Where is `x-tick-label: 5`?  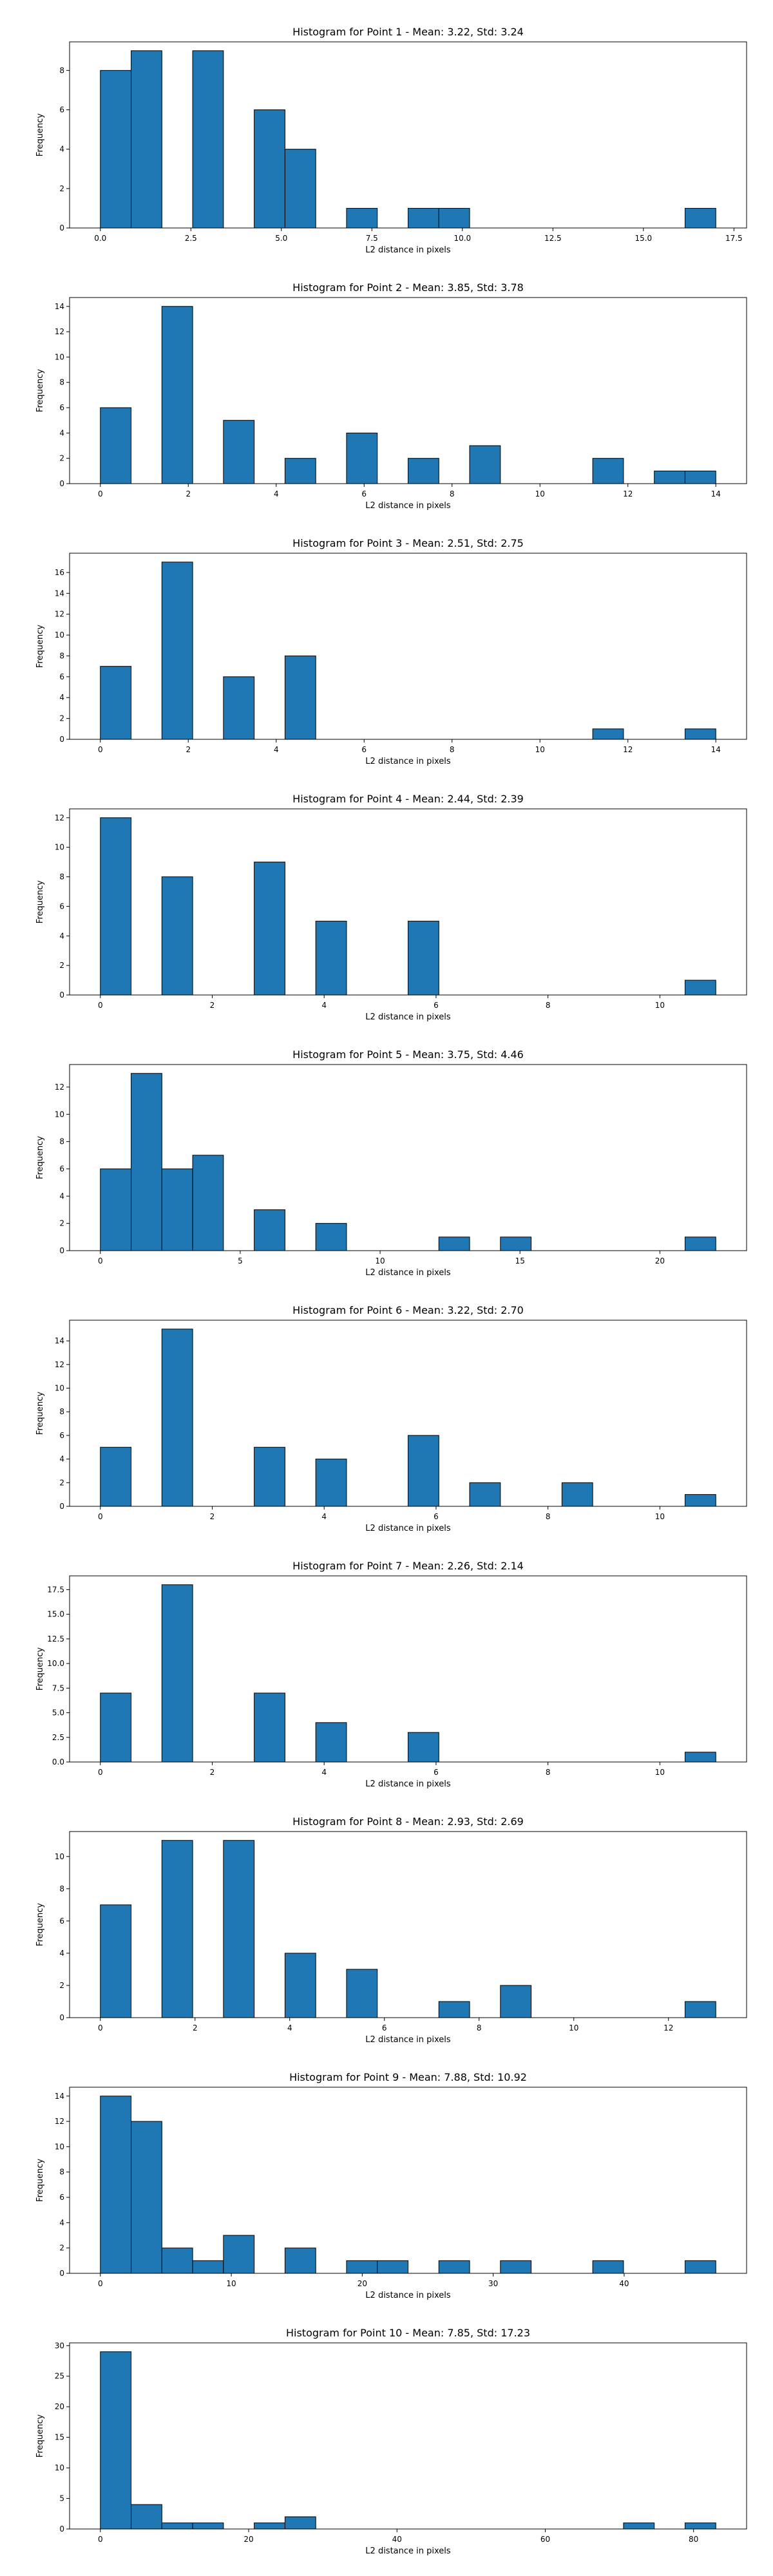 x-tick-label: 5 is located at coordinates (240, 1260).